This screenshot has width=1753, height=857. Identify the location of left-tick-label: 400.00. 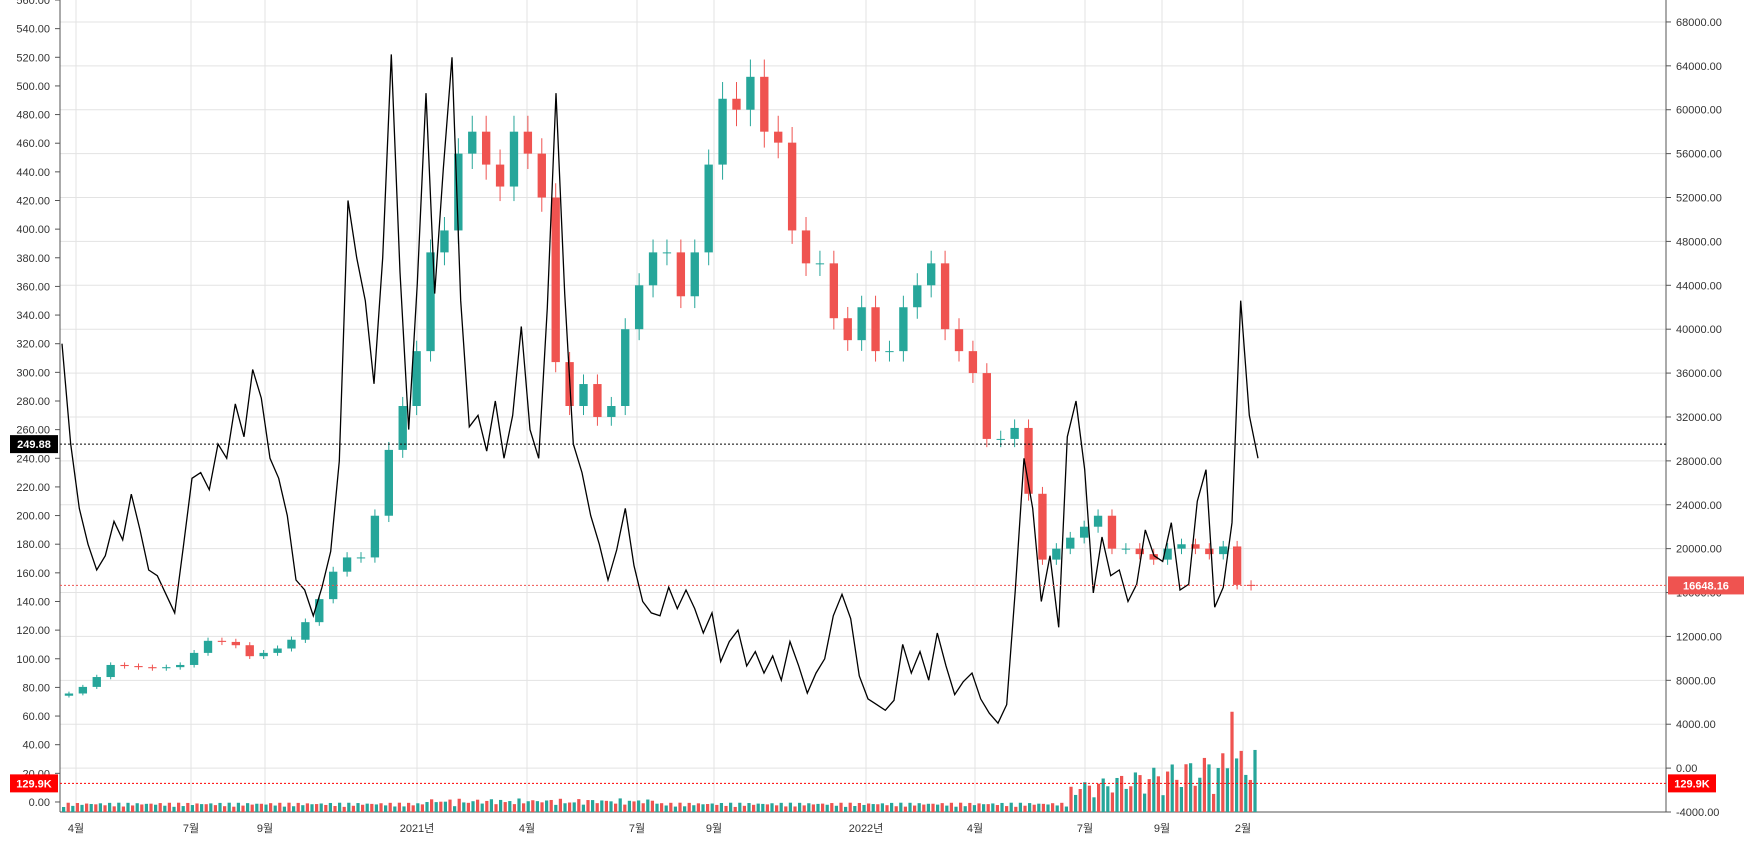
(33, 230).